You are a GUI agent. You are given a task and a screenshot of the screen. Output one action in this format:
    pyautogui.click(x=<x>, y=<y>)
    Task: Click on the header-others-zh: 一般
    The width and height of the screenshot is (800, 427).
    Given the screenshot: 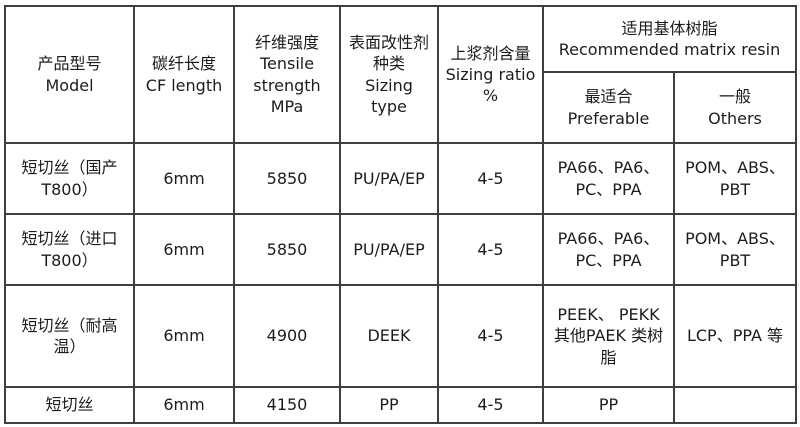 What is the action you would take?
    pyautogui.click(x=734, y=97)
    